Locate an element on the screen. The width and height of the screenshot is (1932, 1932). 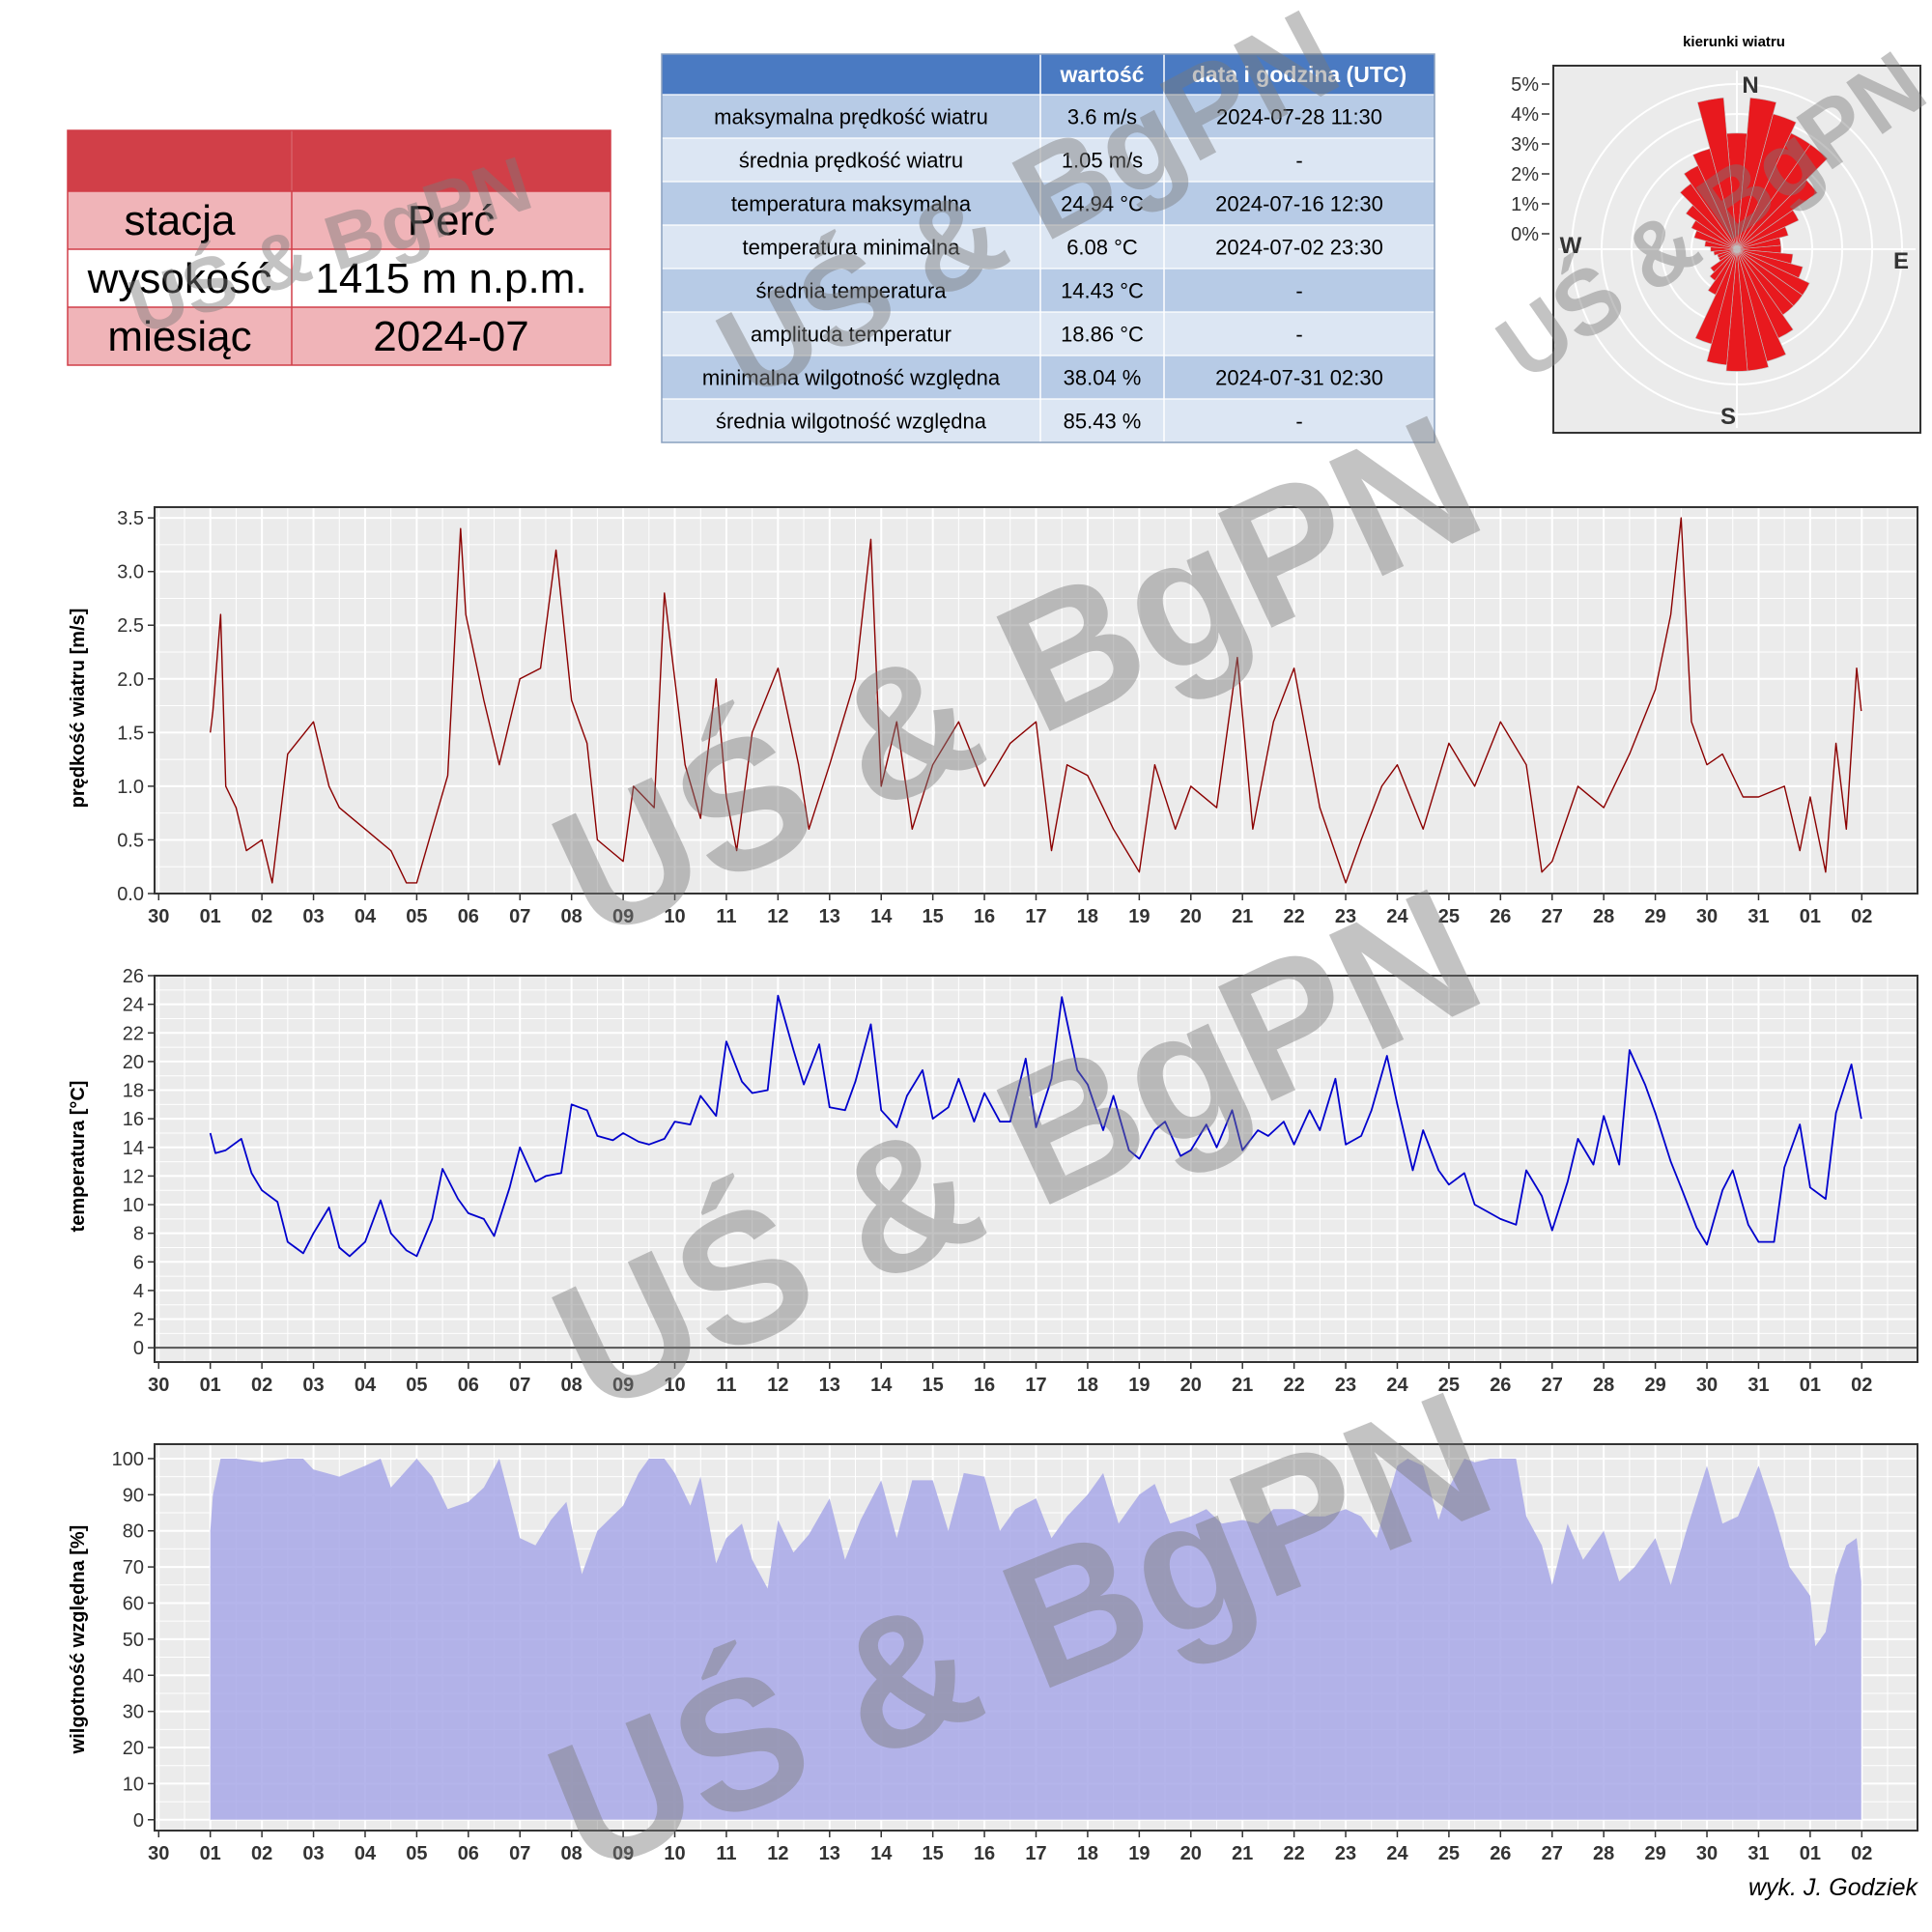
stats-row-value: 24.94 °C is located at coordinates (1102, 204).